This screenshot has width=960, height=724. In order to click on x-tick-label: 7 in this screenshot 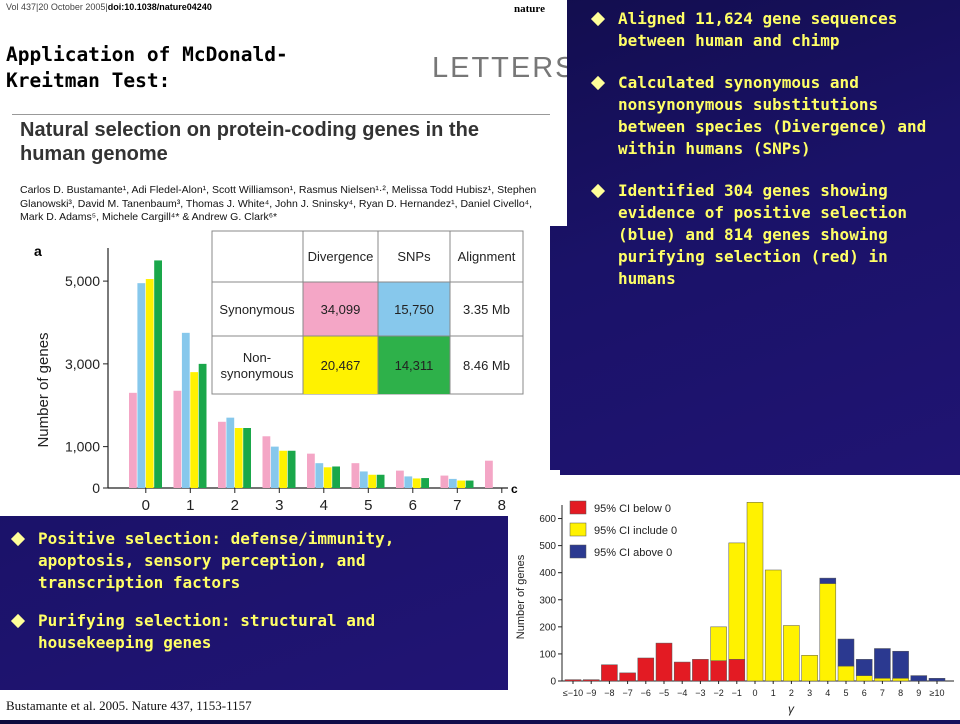, I will do `click(882, 693)`.